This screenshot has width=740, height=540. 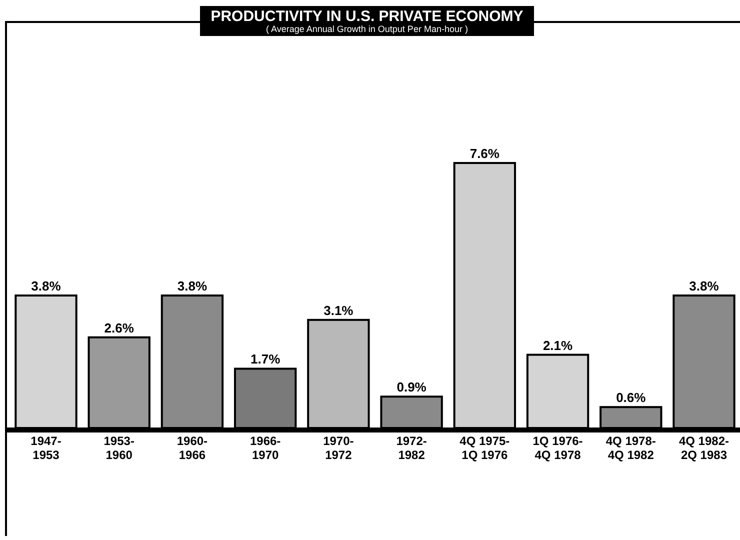 What do you see at coordinates (558, 345) in the screenshot?
I see `data-label: 2.1%` at bounding box center [558, 345].